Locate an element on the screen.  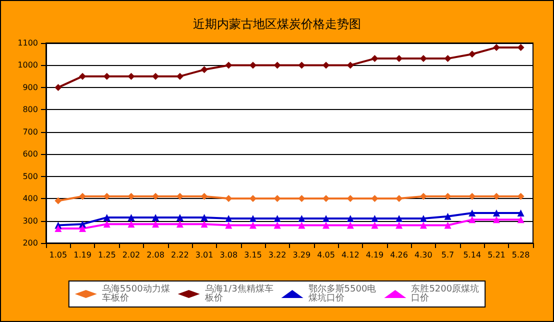
x-tick-label: 4.30 is located at coordinates (423, 255).